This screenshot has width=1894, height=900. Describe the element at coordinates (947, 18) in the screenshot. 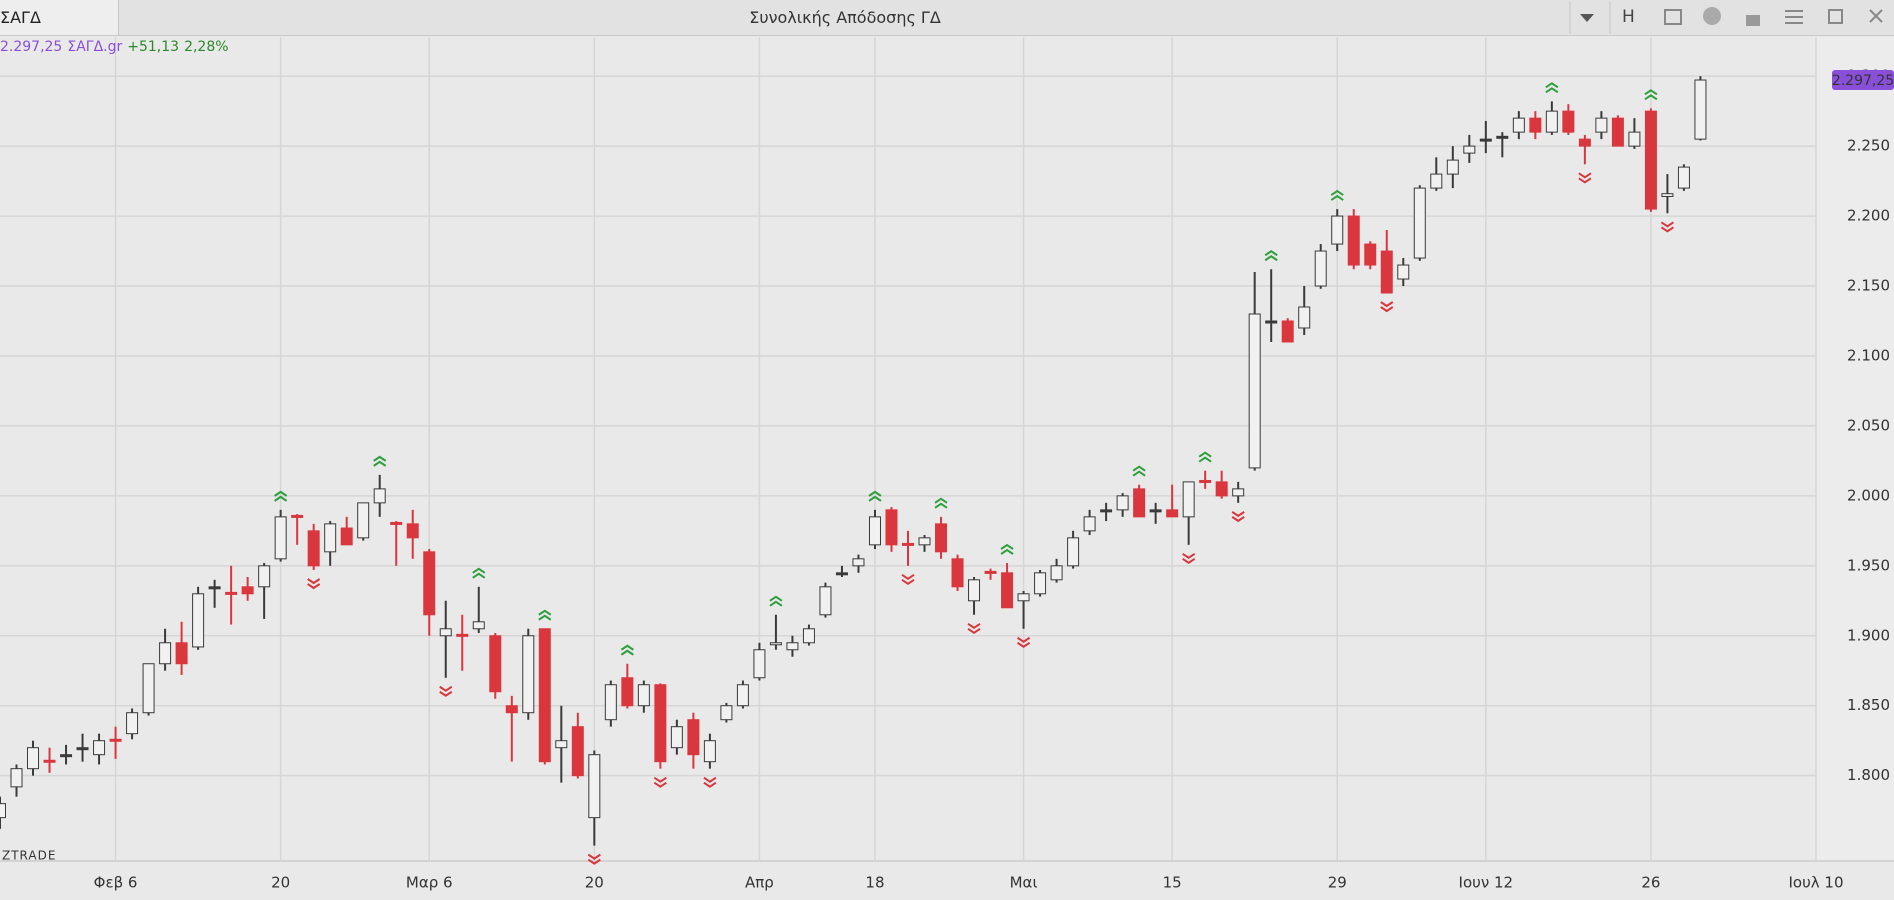

I see `toolbar: ΣΑΓΔ Συνολικής Απόδοσης ΓΔ H` at that location.